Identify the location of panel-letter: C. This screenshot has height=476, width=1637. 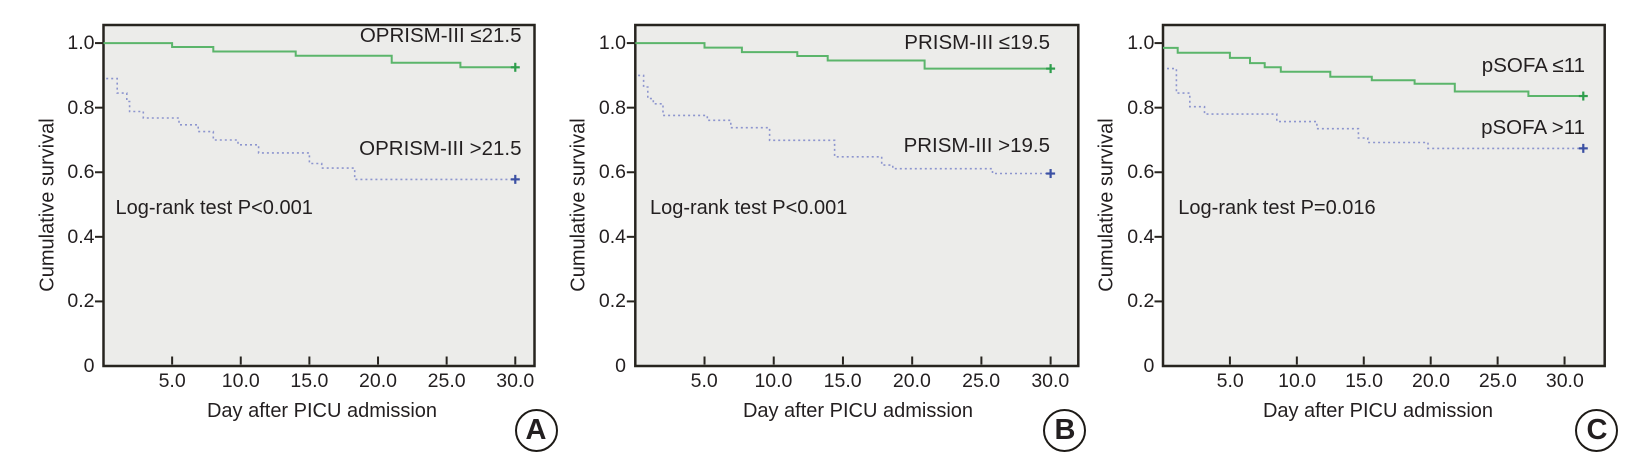
(1597, 429).